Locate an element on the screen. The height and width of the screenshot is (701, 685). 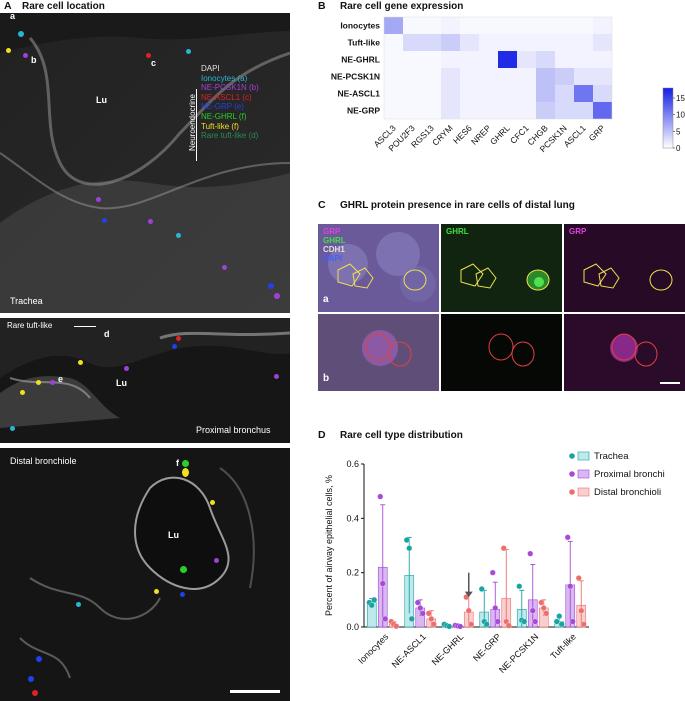
legend-a-item: NE-PCSK1N (b) is located at coordinates (230, 88).